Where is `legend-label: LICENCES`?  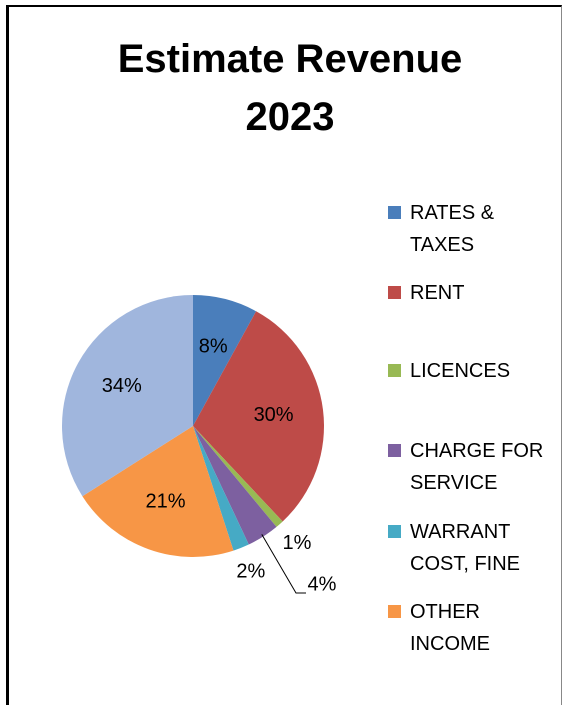 legend-label: LICENCES is located at coordinates (460, 371).